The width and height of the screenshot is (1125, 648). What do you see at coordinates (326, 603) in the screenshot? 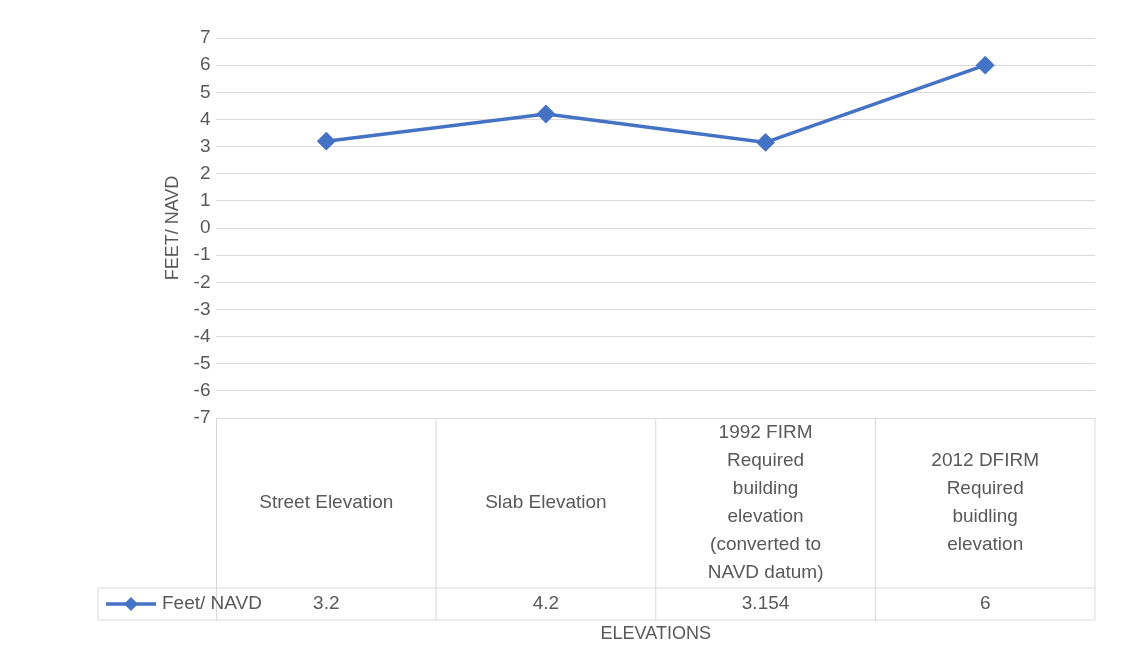
I see `data-label: 3.2` at bounding box center [326, 603].